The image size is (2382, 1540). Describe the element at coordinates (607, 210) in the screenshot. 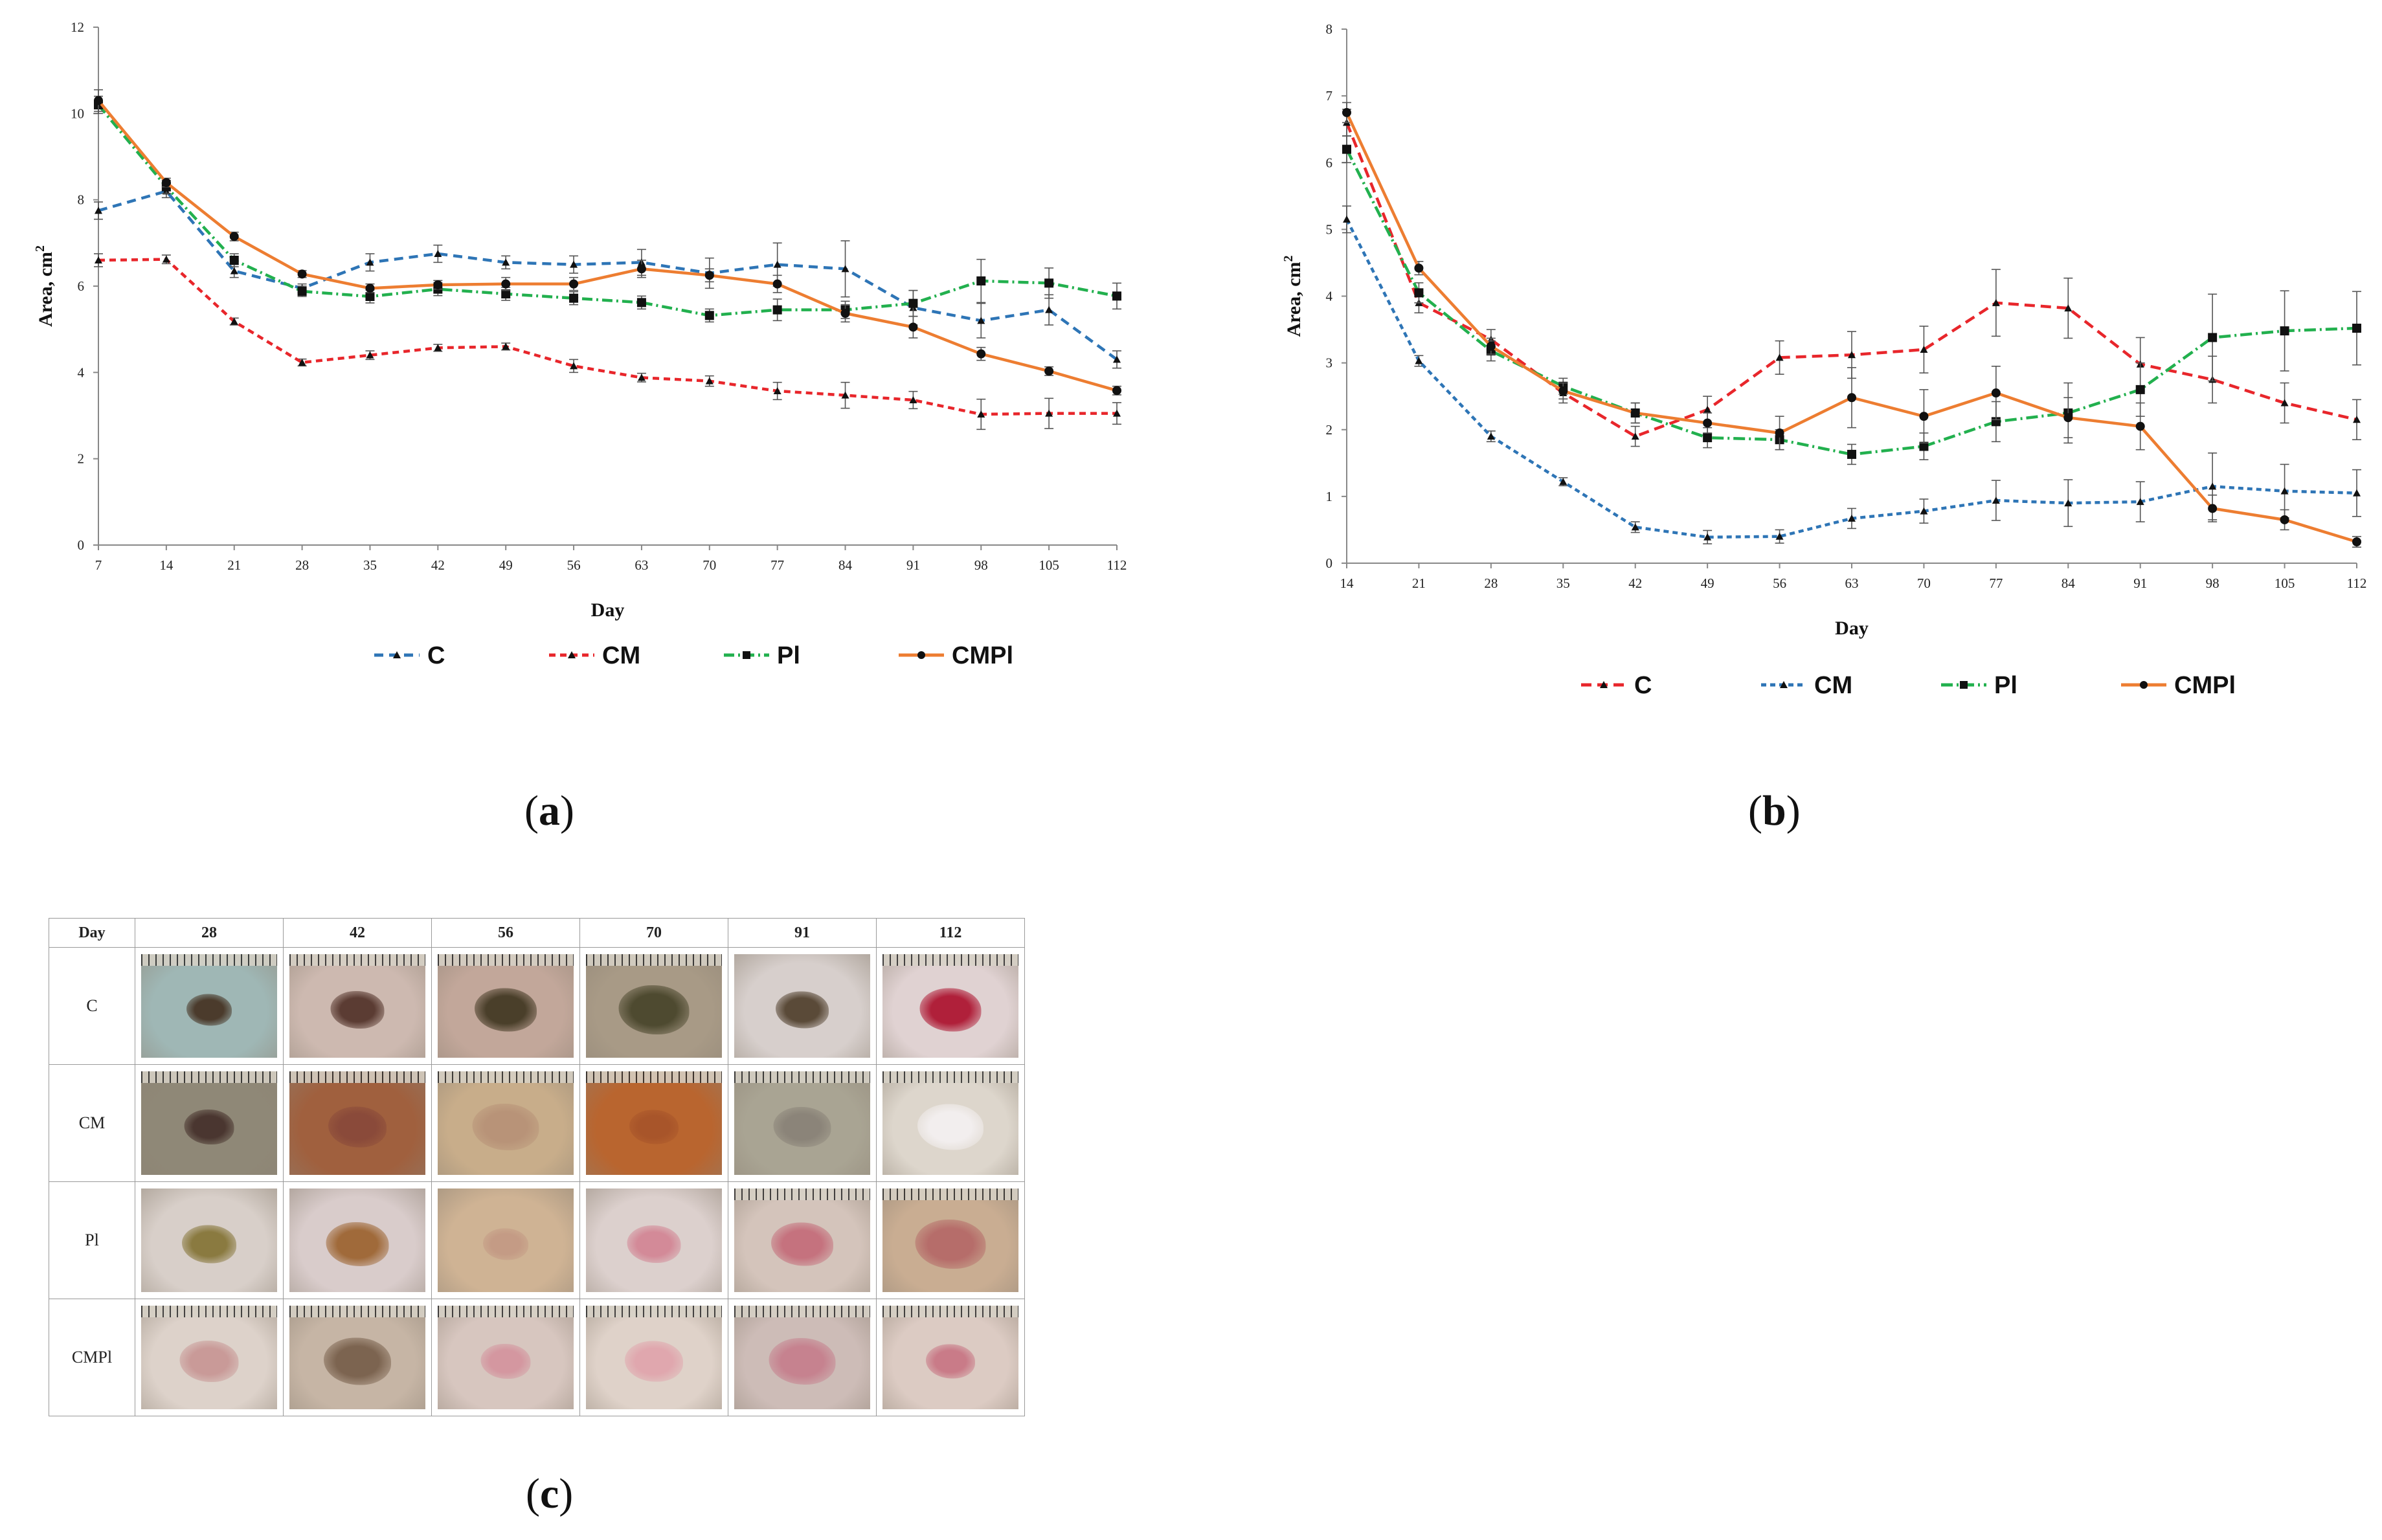

I see `series-line-pl` at that location.